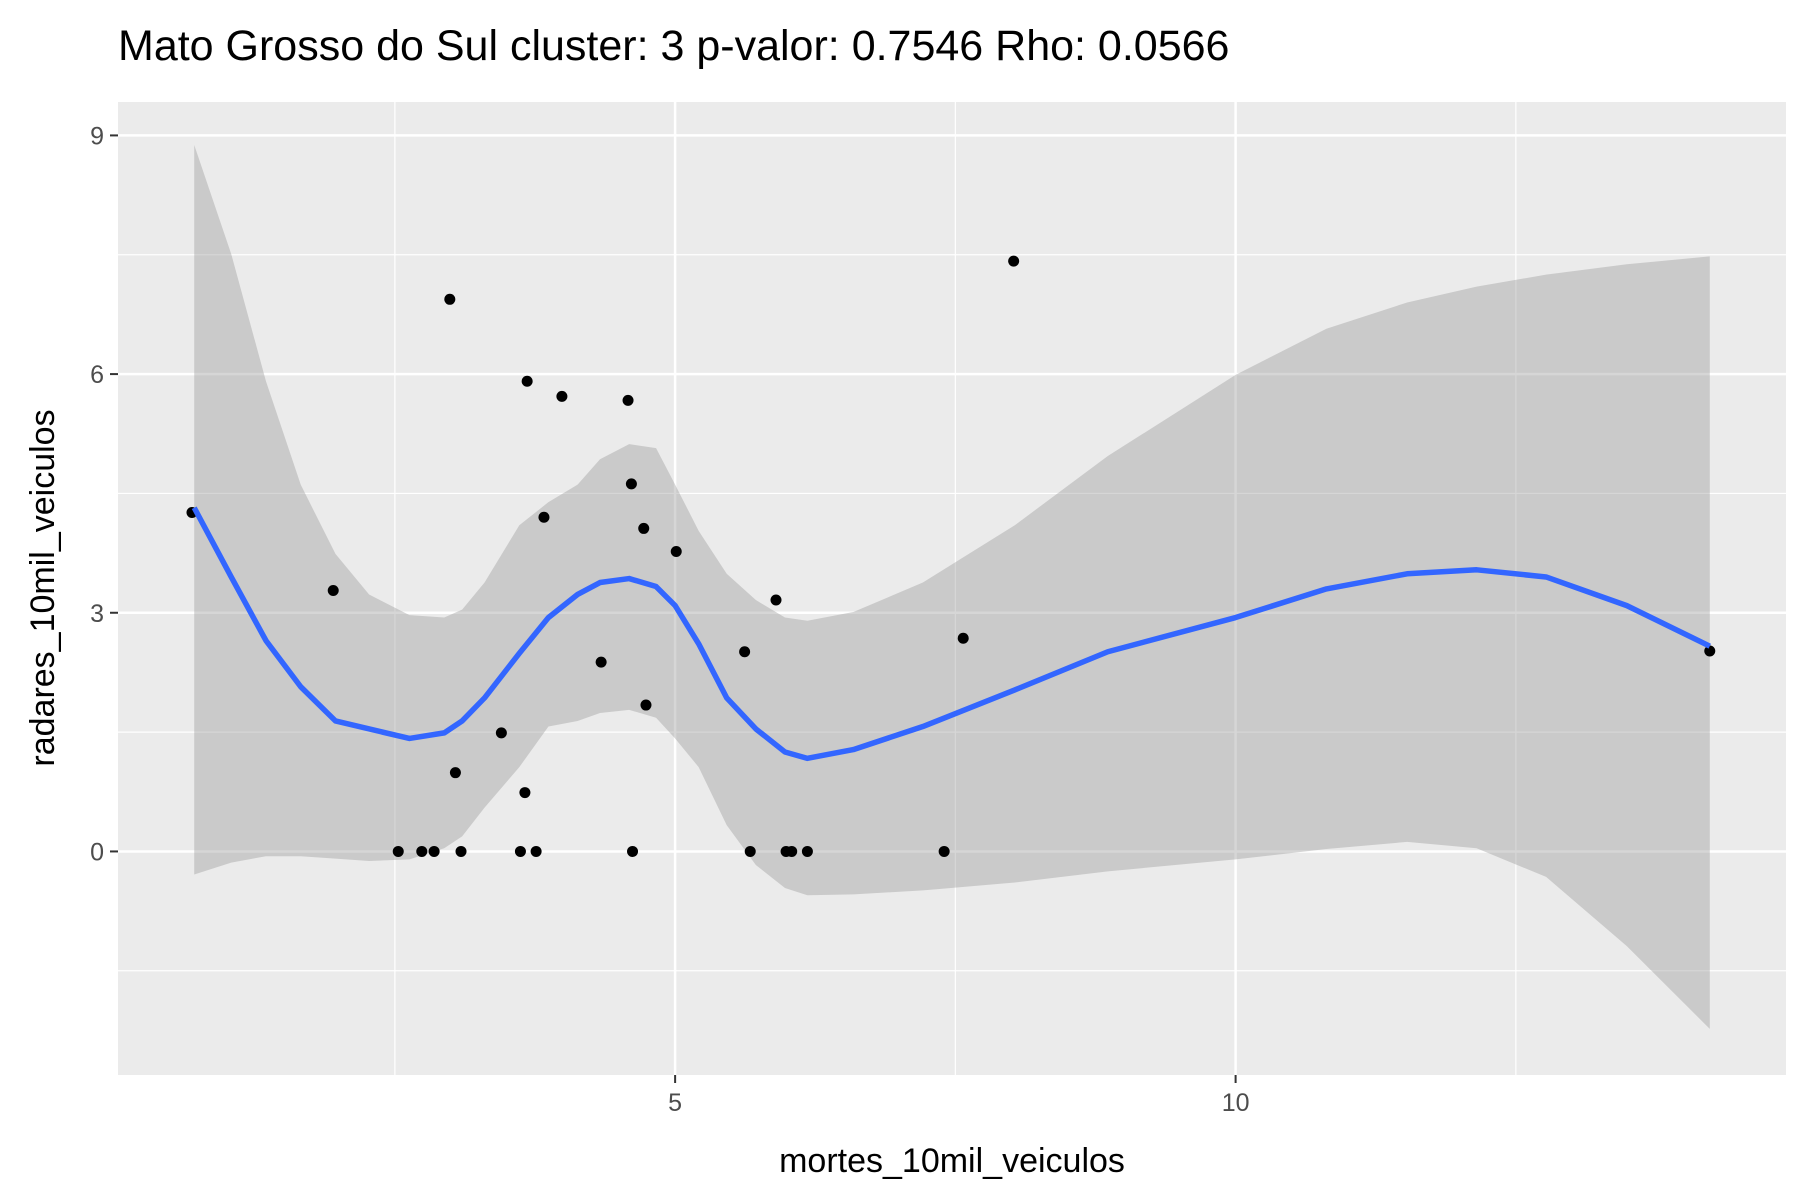 The width and height of the screenshot is (1800, 1200). I want to click on y-tick-label: 0, so click(97, 852).